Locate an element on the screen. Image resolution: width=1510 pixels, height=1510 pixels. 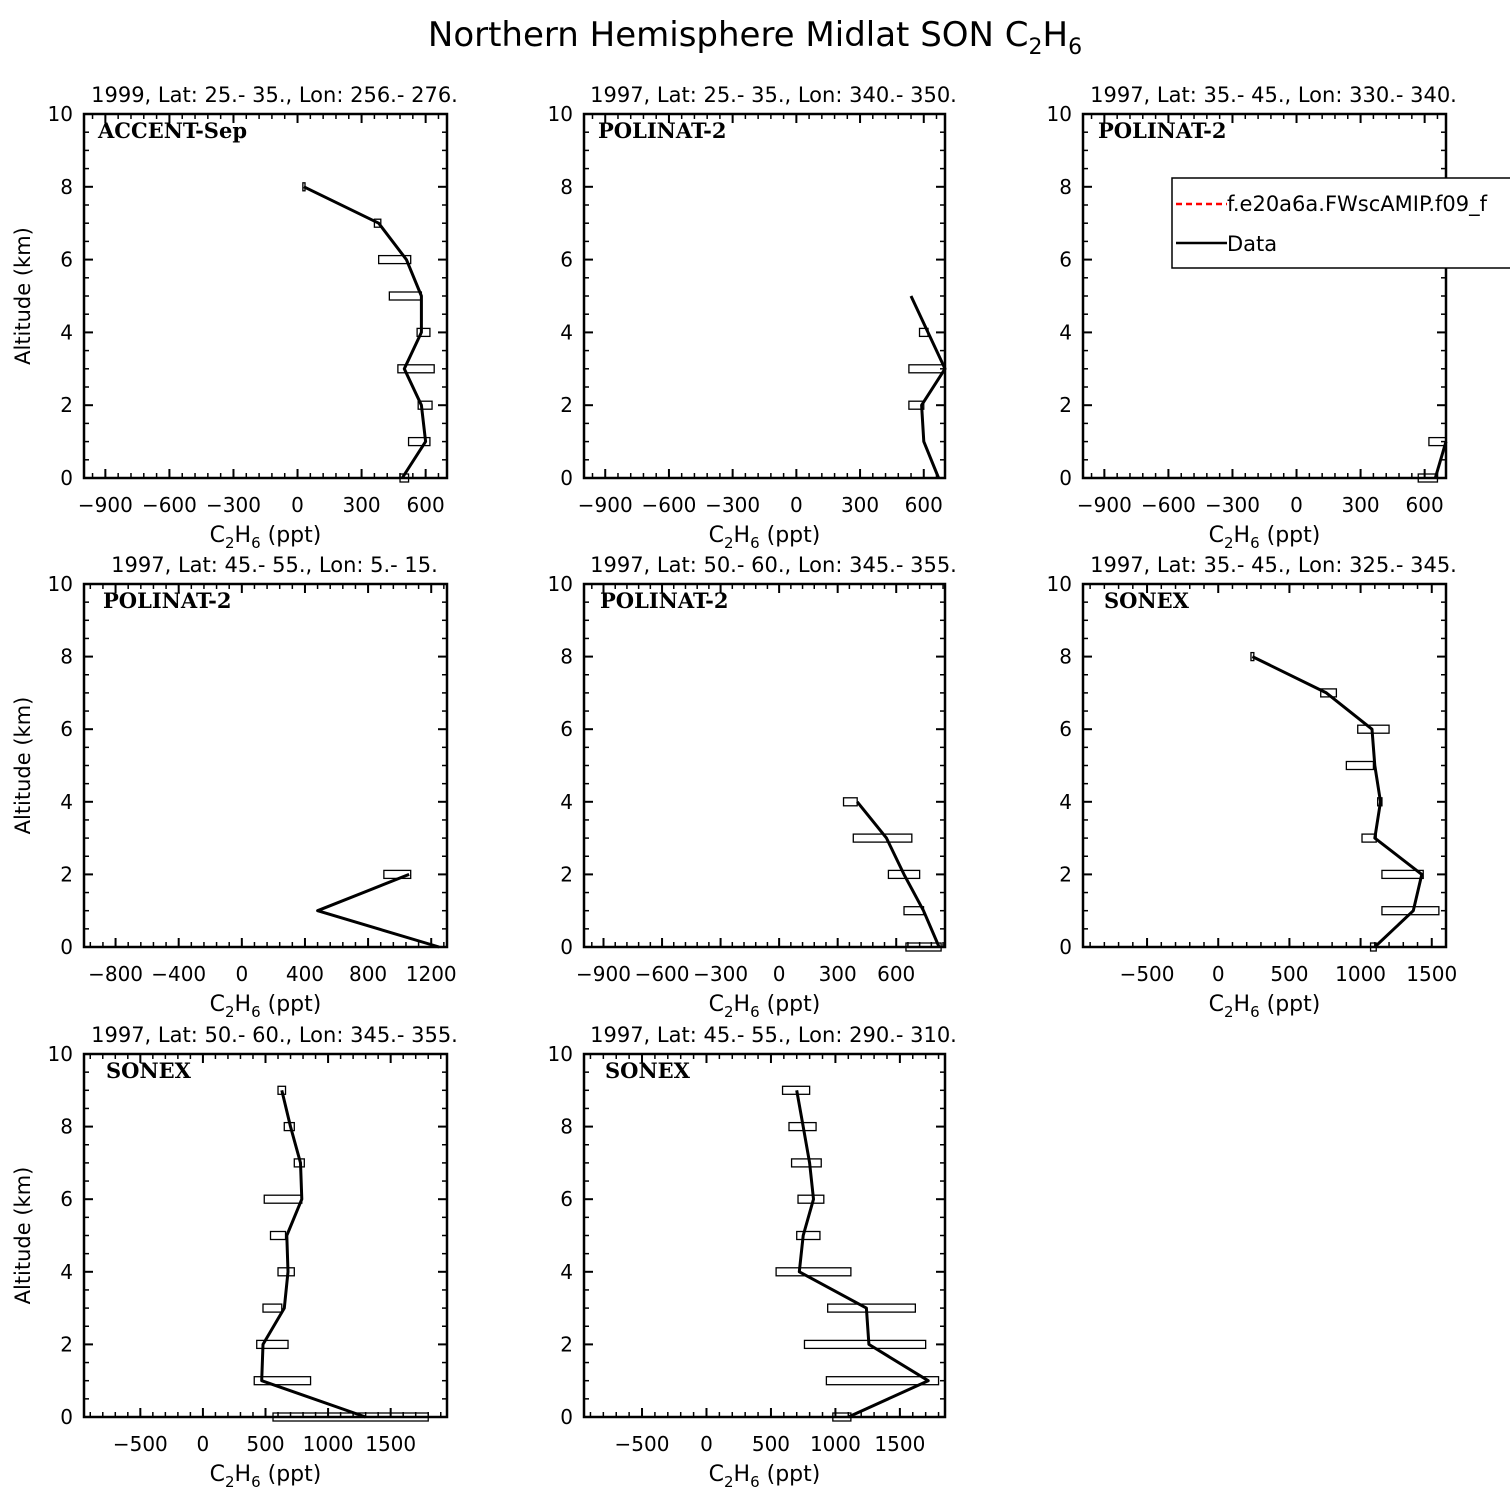
panel-subtitle: 1997, Lat: 50.- 60., Lon: 345.- 355. is located at coordinates (773, 565).